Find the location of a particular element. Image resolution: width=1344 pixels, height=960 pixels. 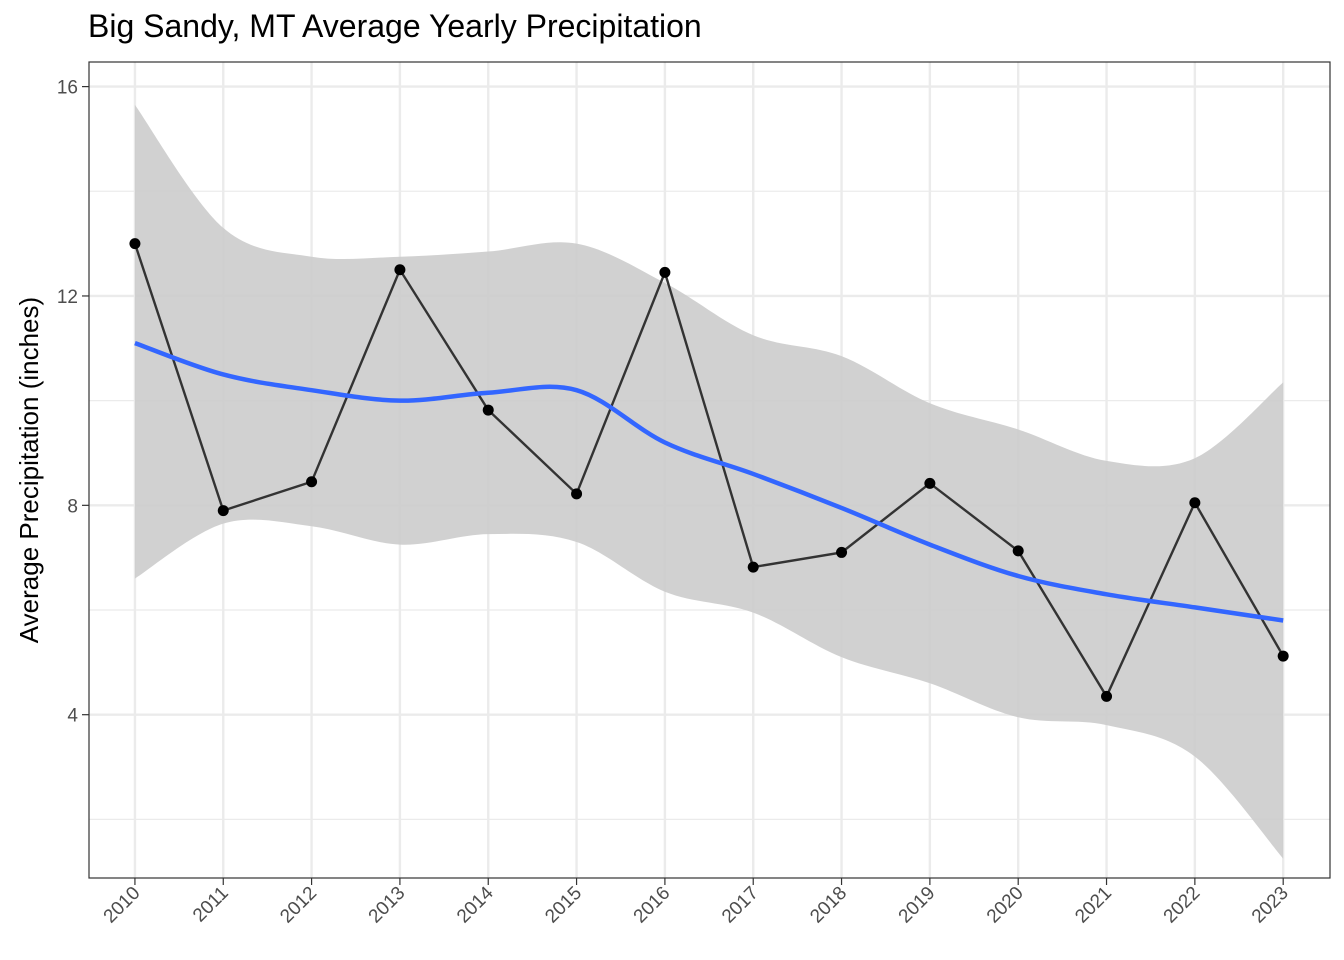

y-tick-label: 4 is located at coordinates (72, 716).